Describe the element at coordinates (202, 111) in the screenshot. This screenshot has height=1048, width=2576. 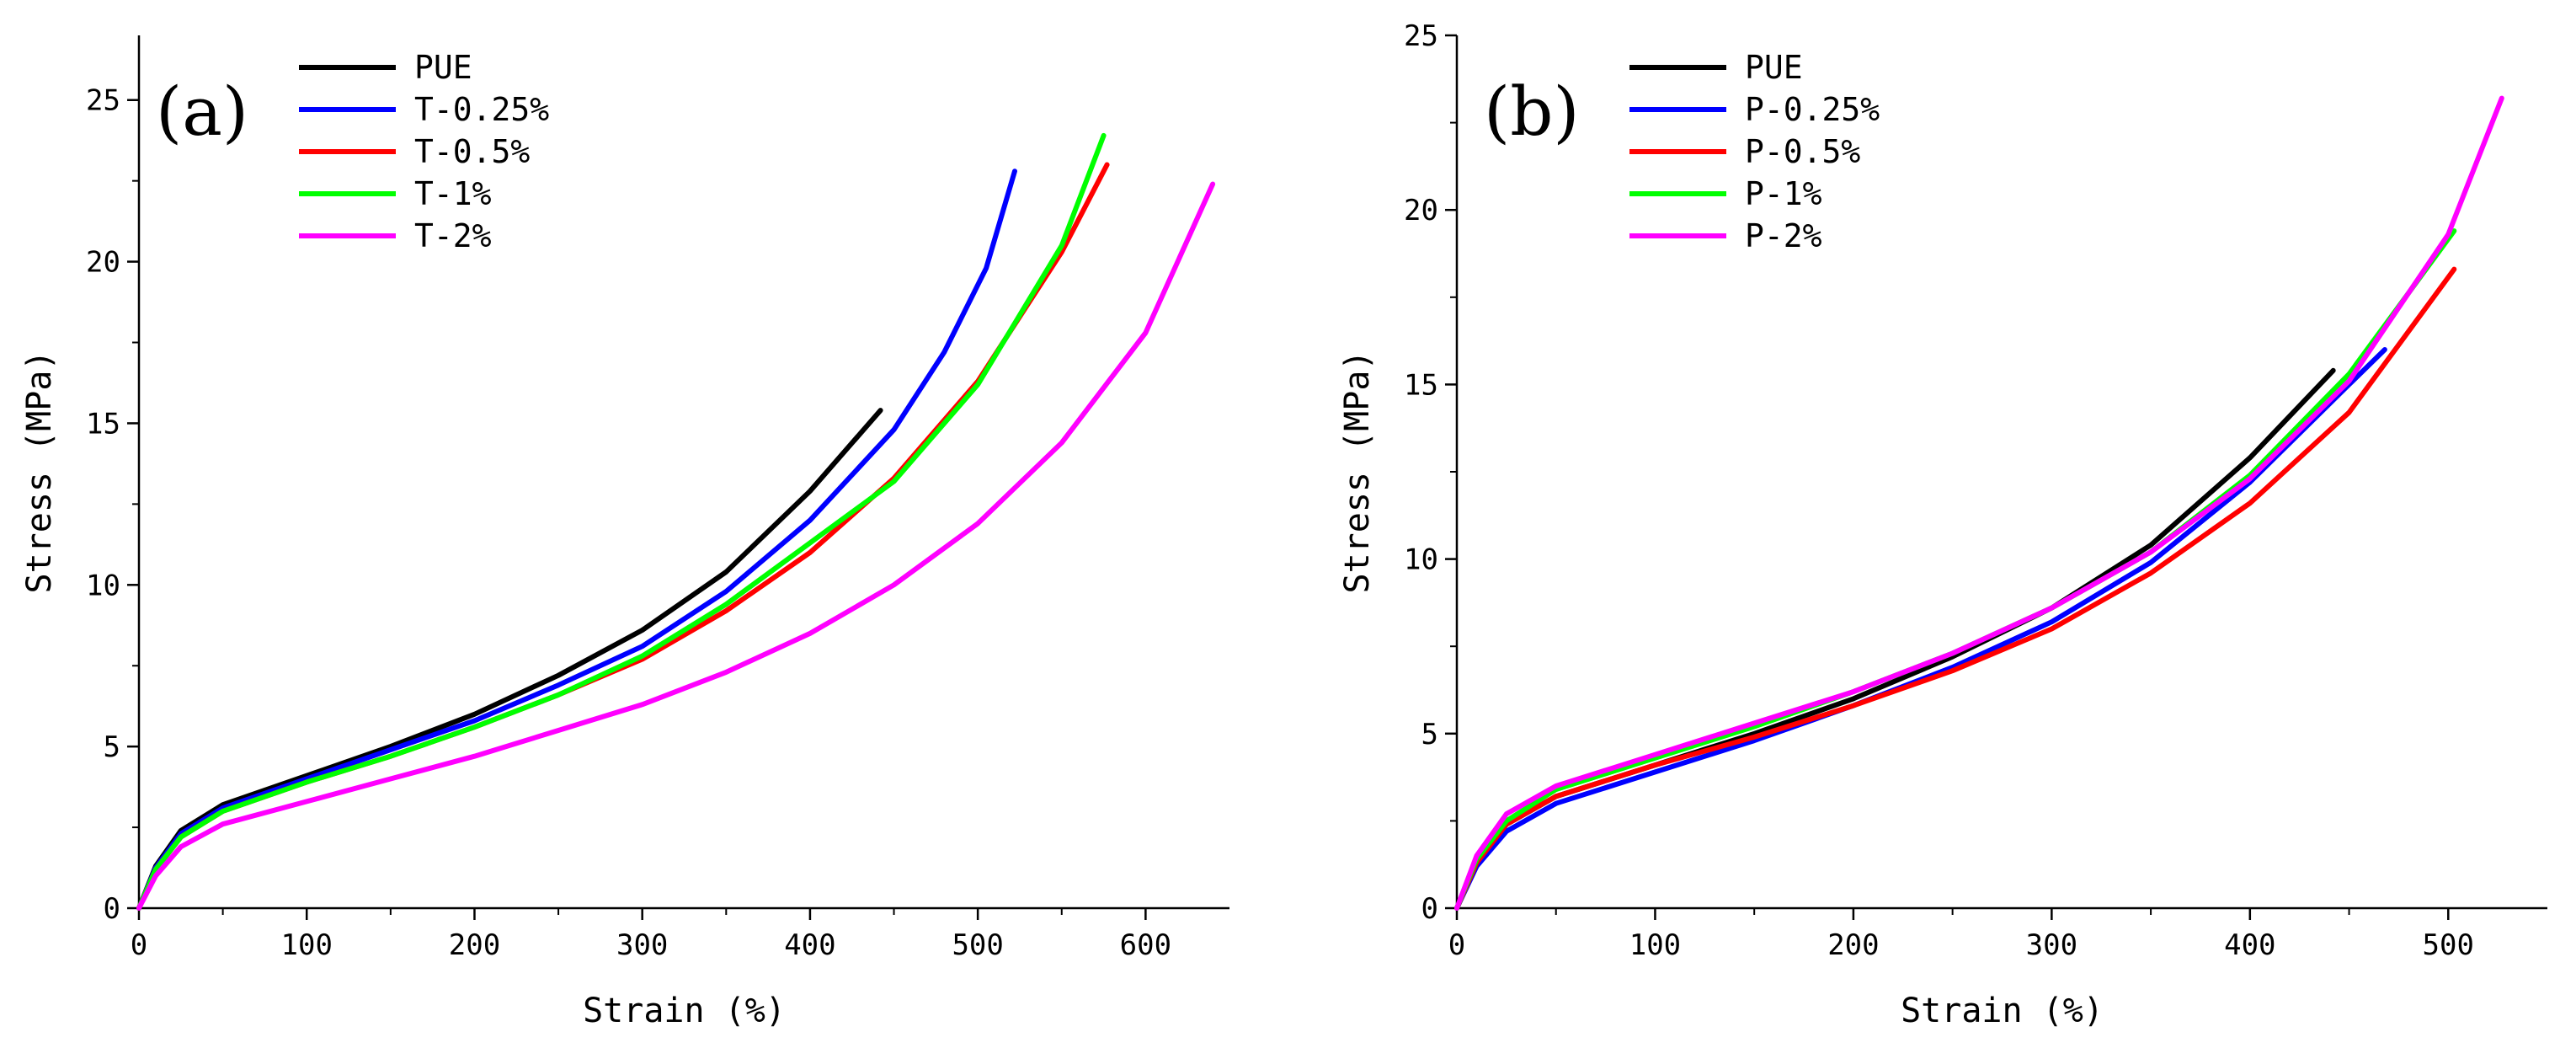
I see `panel-label: (a)` at that location.